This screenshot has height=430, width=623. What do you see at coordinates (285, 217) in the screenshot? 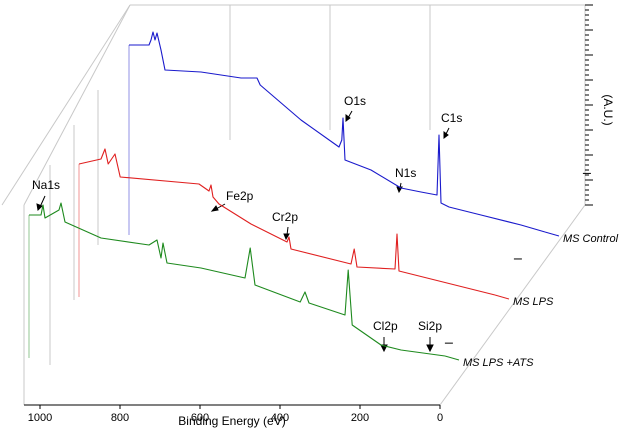
I see `annotation: Cr2p` at bounding box center [285, 217].